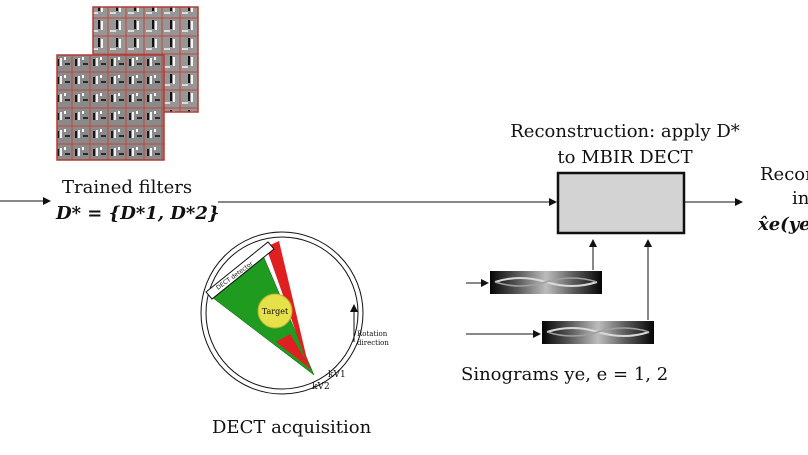 This screenshot has height=455, width=808. What do you see at coordinates (138, 213) in the screenshot?
I see `filters-caption-math: D* = {D*1, D*2}` at bounding box center [138, 213].